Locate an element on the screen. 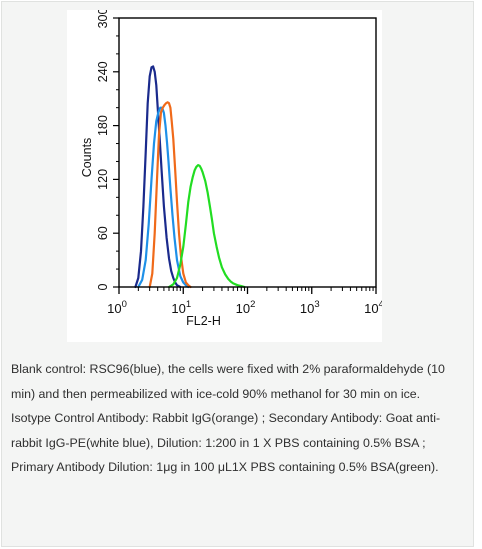 This screenshot has width=482, height=549. x-tick-label: 10⁴ is located at coordinates (373, 307).